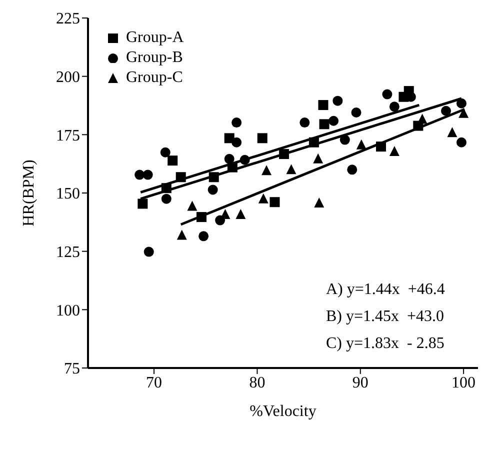 The width and height of the screenshot is (497, 459). I want to click on x-tick-label: 80, so click(257, 383).